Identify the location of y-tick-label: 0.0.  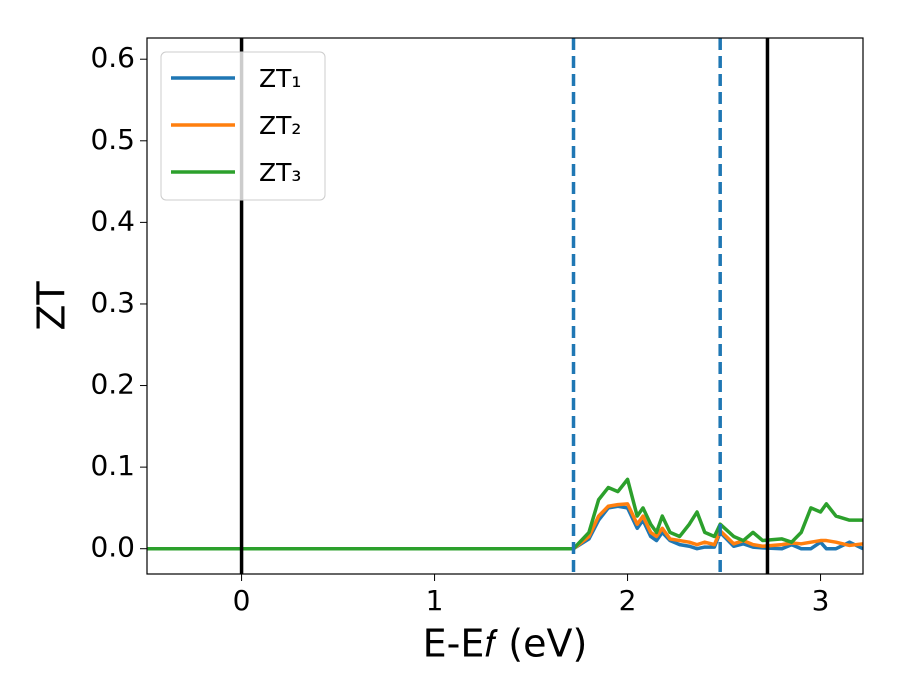
(112, 547).